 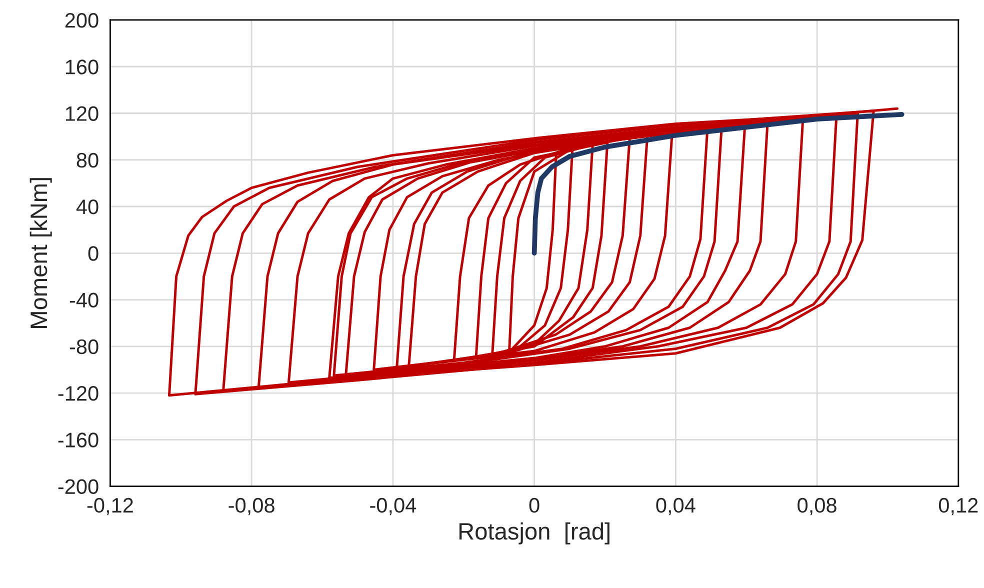 I want to click on x-tick-label: 0,04, so click(x=676, y=507).